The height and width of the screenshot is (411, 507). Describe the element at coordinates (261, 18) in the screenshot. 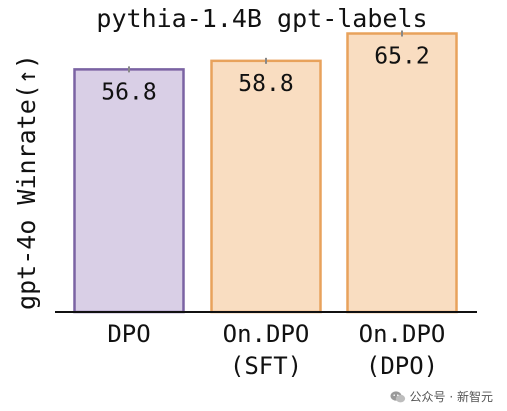

I see `chart-title: pythia-1.4B gpt-labels` at that location.